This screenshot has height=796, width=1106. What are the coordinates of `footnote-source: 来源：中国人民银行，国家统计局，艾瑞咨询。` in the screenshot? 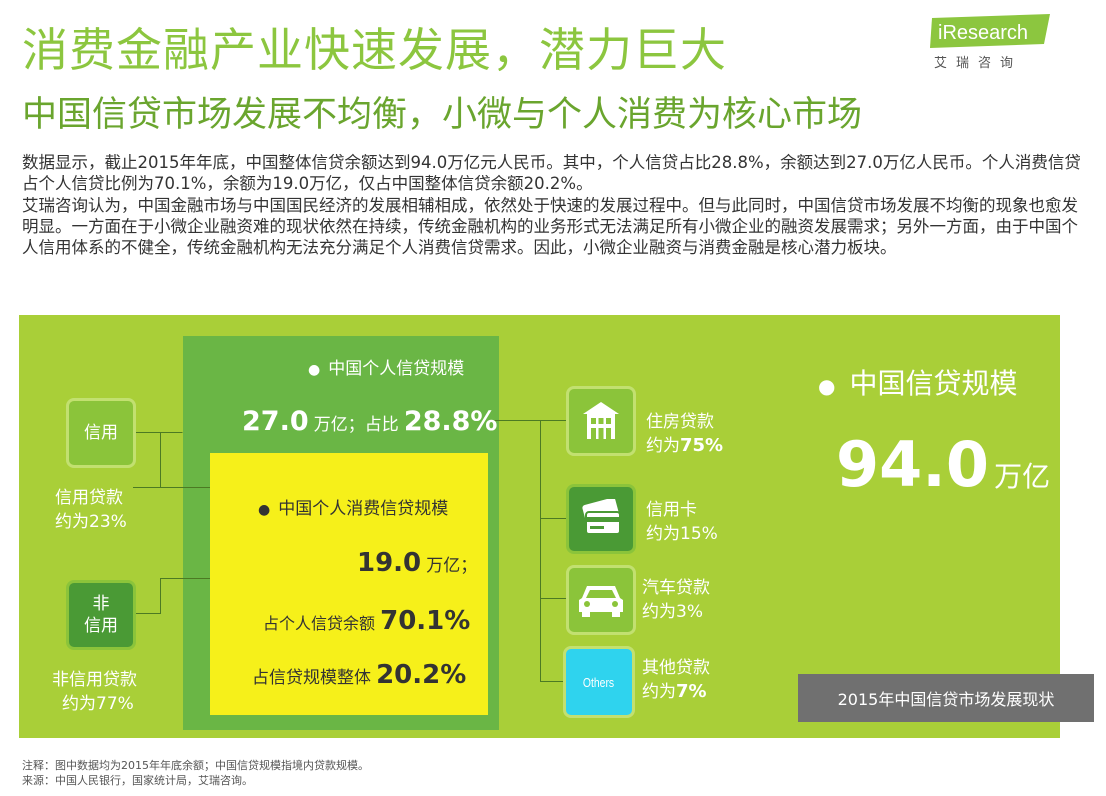 It's located at (137, 780).